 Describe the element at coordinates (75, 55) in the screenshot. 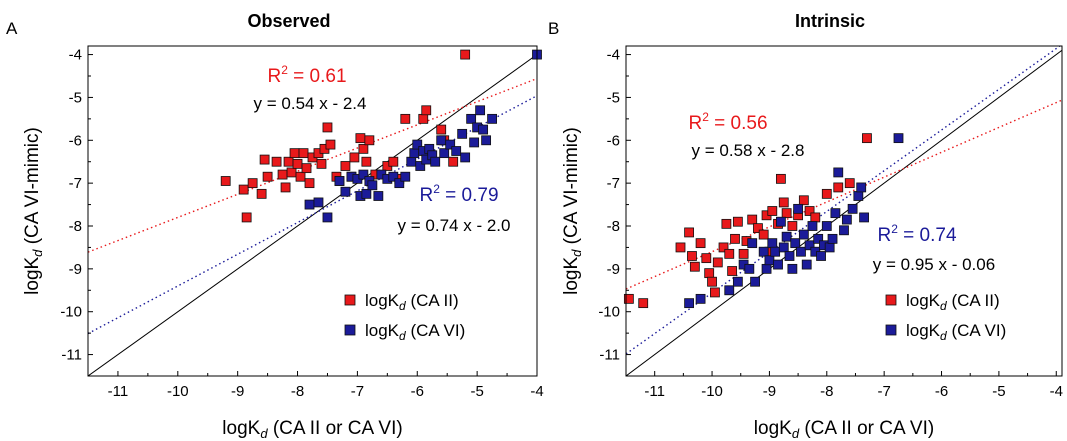

I see `y-tick-label-a: -4` at that location.